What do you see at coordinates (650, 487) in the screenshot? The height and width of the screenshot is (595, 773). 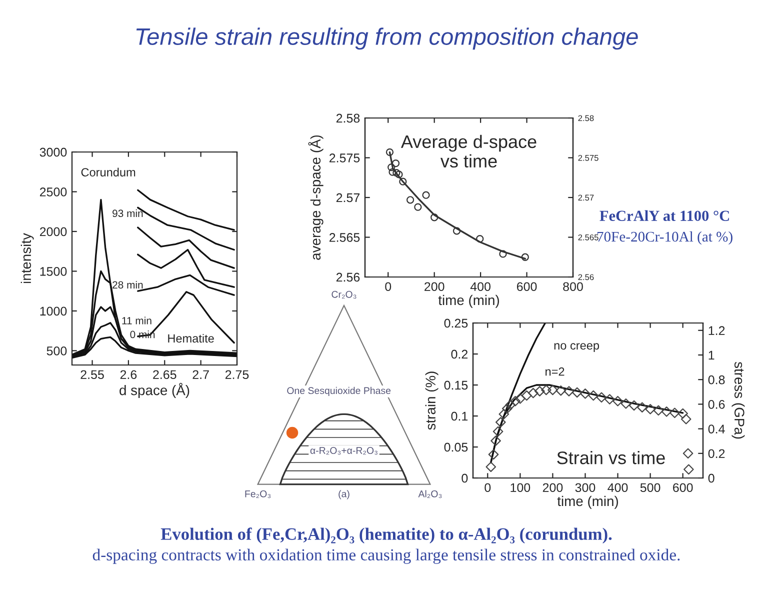 I see `x-tick-label: 500` at bounding box center [650, 487].